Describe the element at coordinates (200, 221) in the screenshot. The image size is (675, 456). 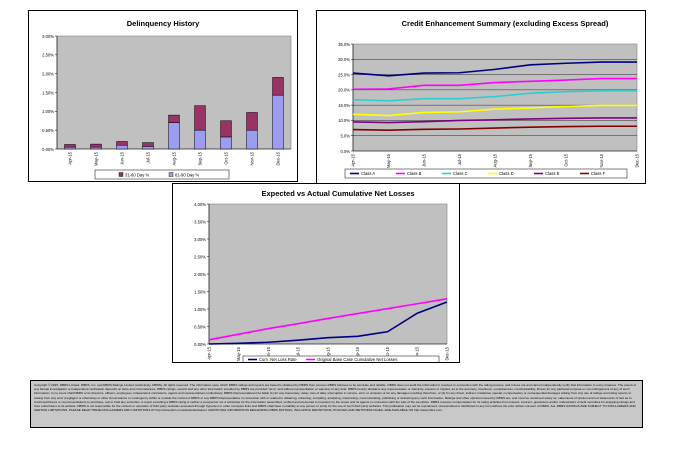
I see `y-tick-label: 3.50%` at that location.